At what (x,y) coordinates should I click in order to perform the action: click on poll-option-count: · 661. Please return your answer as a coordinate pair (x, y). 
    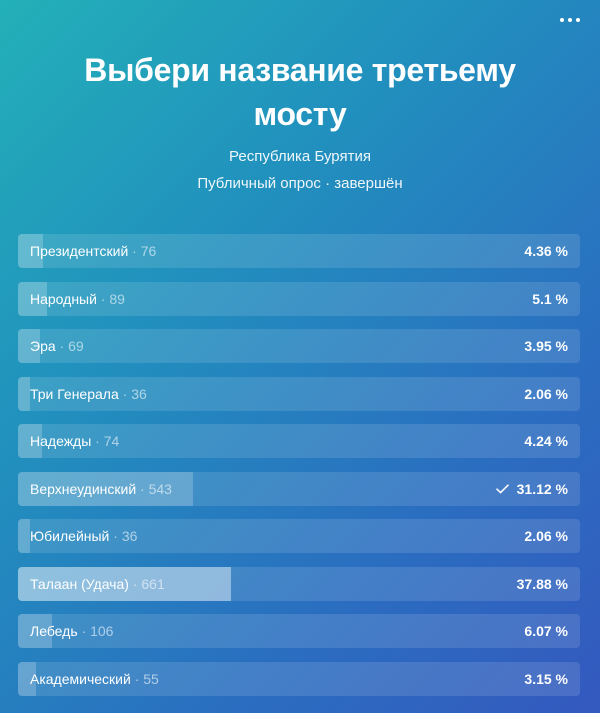
    Looking at the image, I should click on (146, 583).